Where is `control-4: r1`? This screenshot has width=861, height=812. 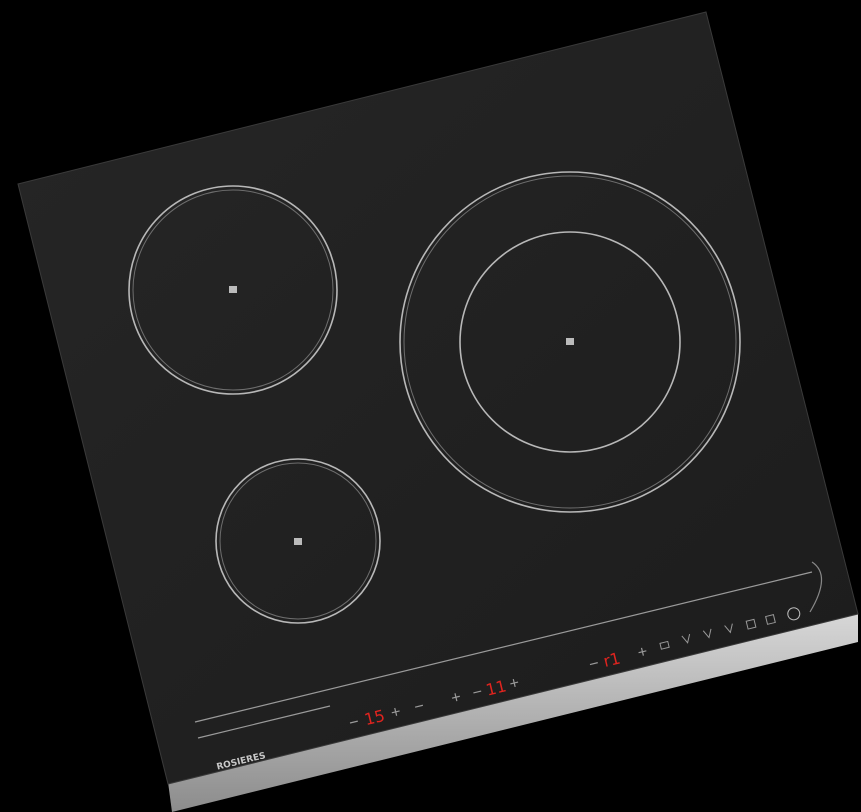 control-4: r1 is located at coordinates (618, 658).